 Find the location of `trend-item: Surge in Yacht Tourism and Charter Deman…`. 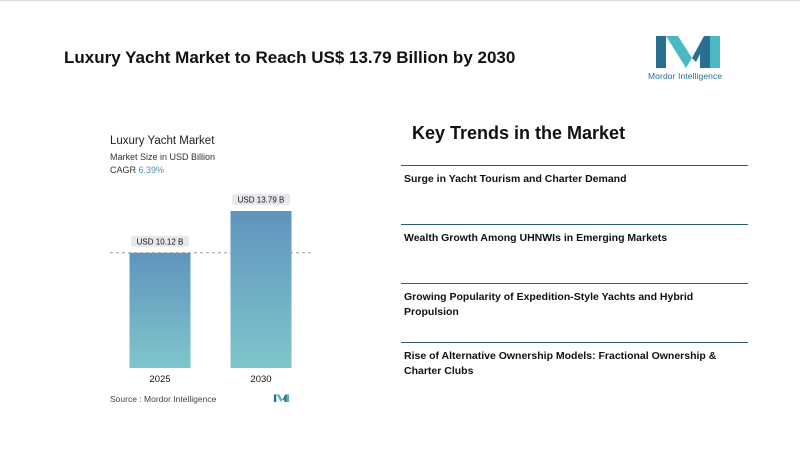

trend-item: Surge in Yacht Tourism and Charter Deman… is located at coordinates (574, 176).